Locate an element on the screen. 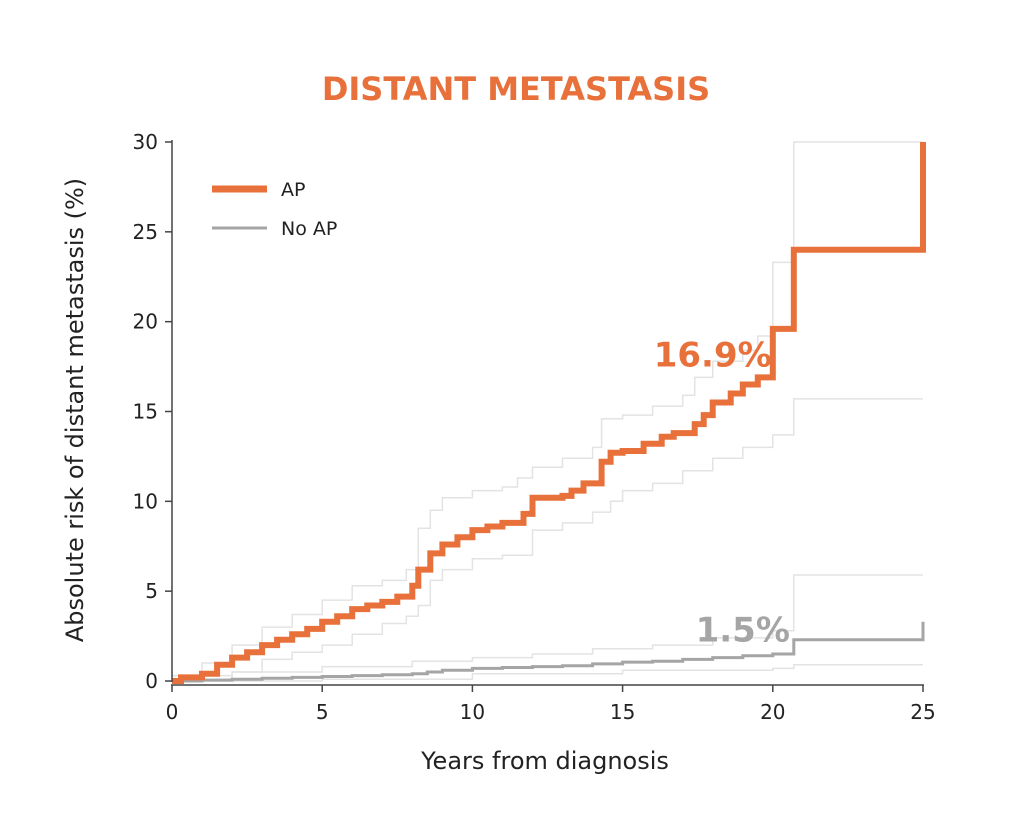 The width and height of the screenshot is (1024, 829). y-tick-label: 20 is located at coordinates (145, 322).